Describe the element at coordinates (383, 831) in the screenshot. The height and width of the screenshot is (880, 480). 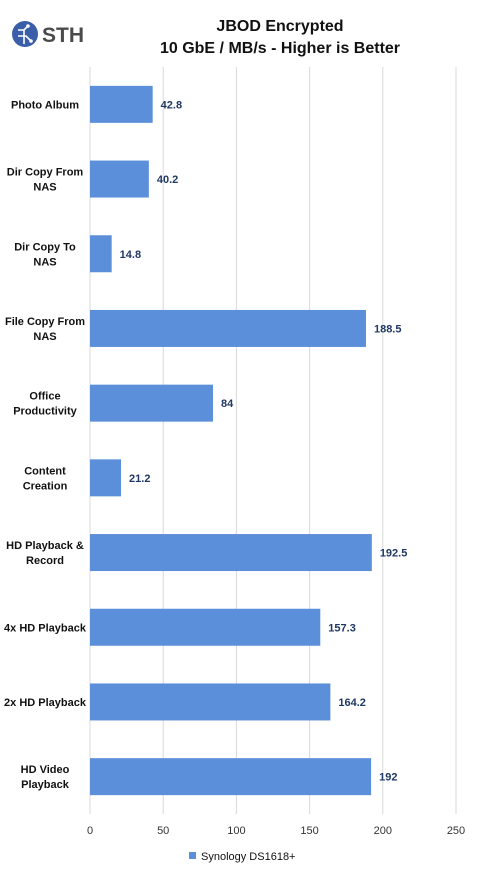
I see `x-tick-label: 200` at that location.